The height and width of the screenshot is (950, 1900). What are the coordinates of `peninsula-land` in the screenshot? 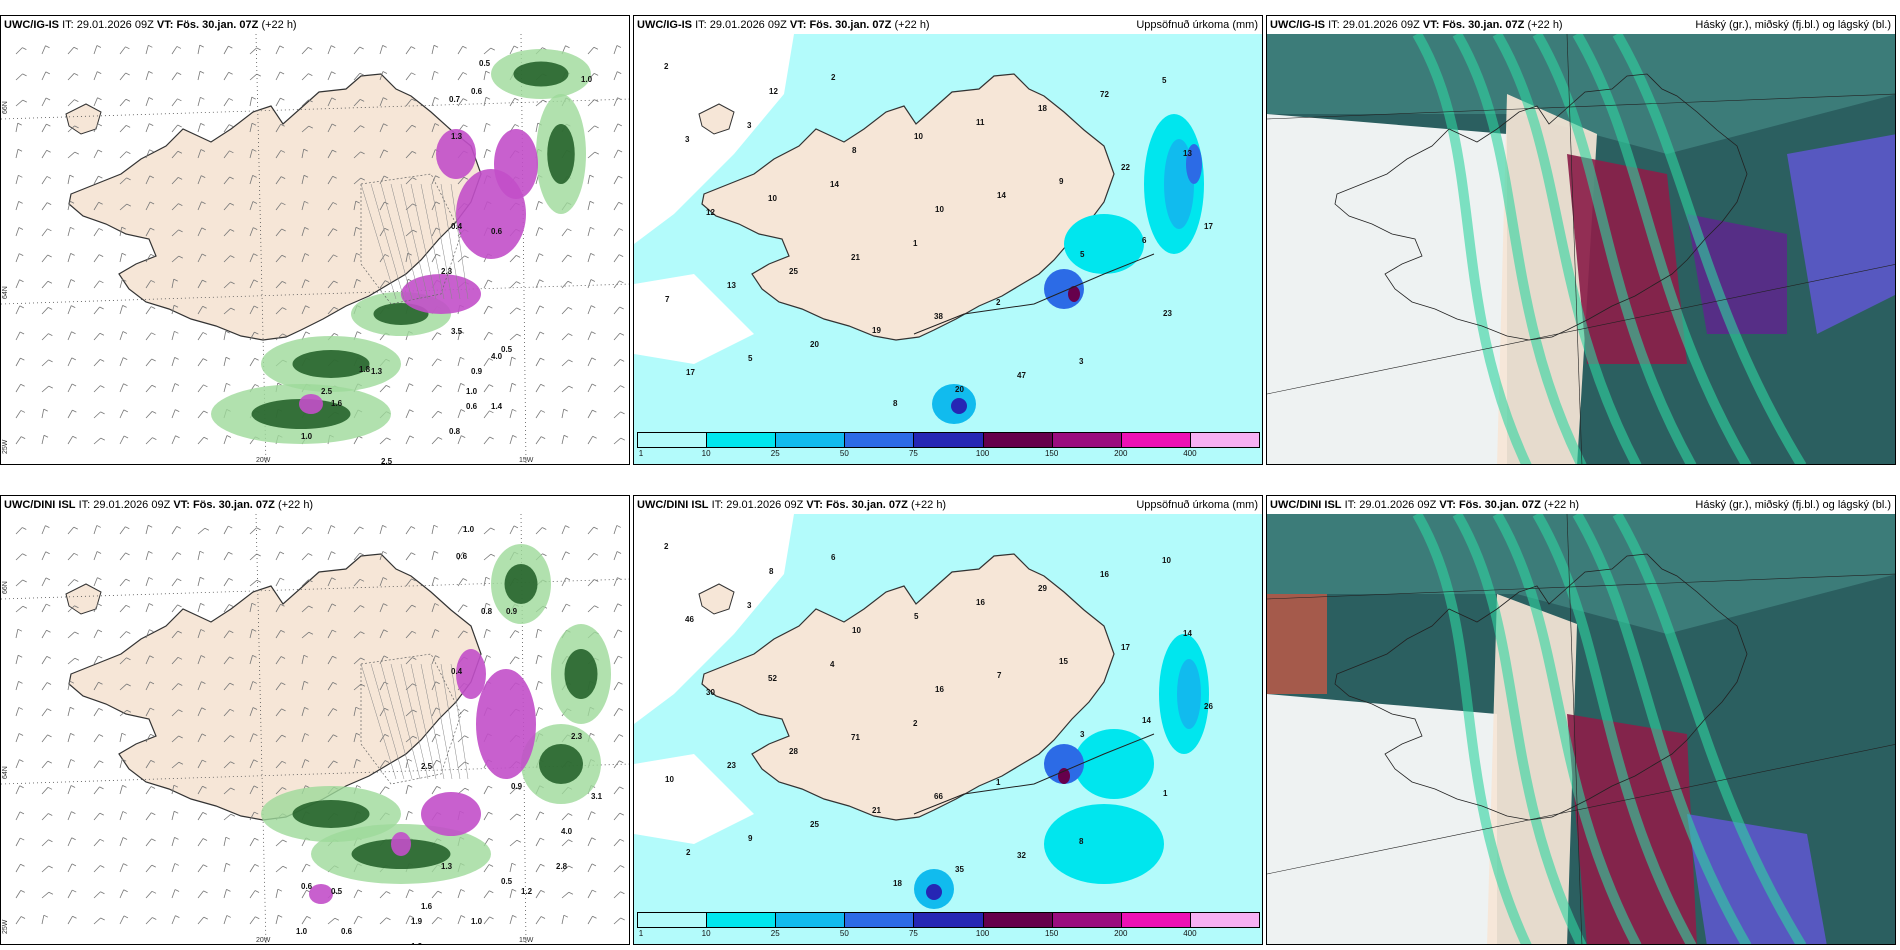 It's located at (83, 599).